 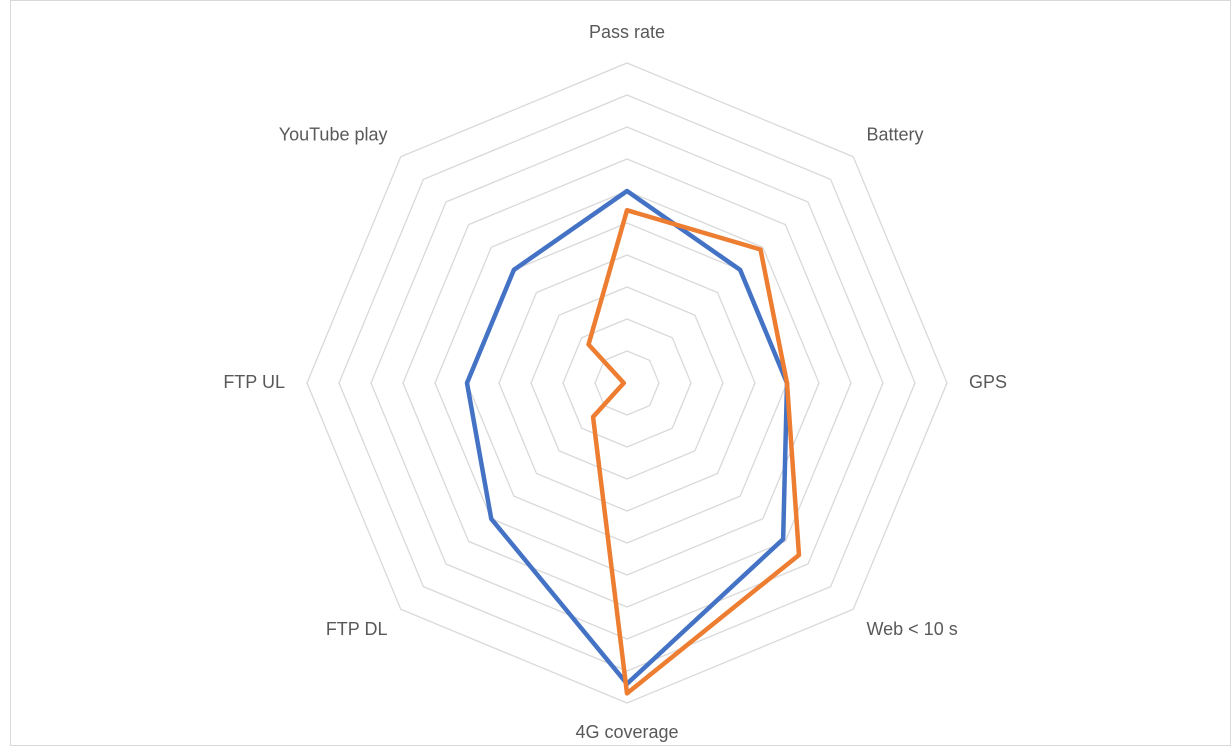 What do you see at coordinates (333, 134) in the screenshot?
I see `axis-label: YouTube play` at bounding box center [333, 134].